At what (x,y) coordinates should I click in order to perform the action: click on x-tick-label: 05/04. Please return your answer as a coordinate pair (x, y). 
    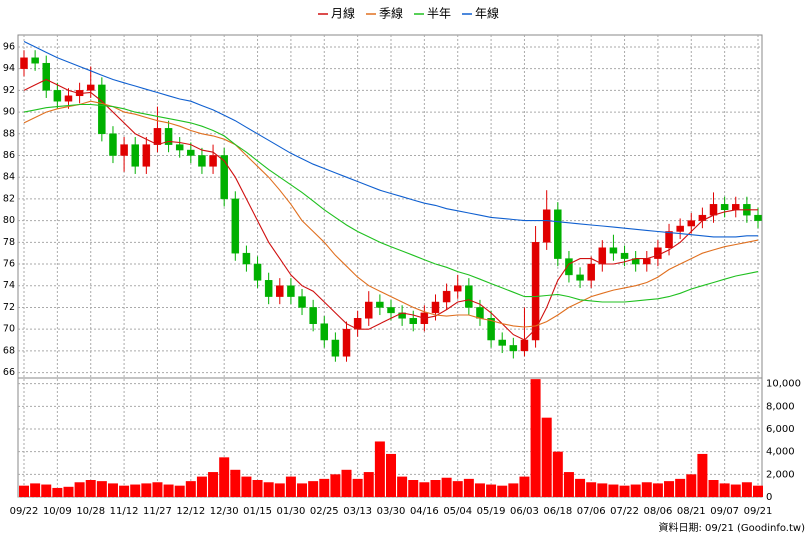
    Looking at the image, I should click on (457, 511).